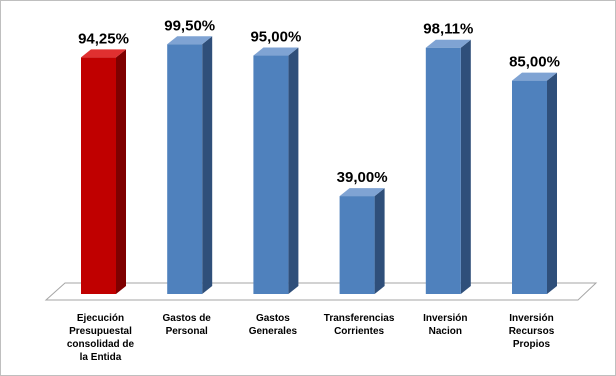  What do you see at coordinates (534, 62) in the screenshot?
I see `value-label: 85,00%` at bounding box center [534, 62].